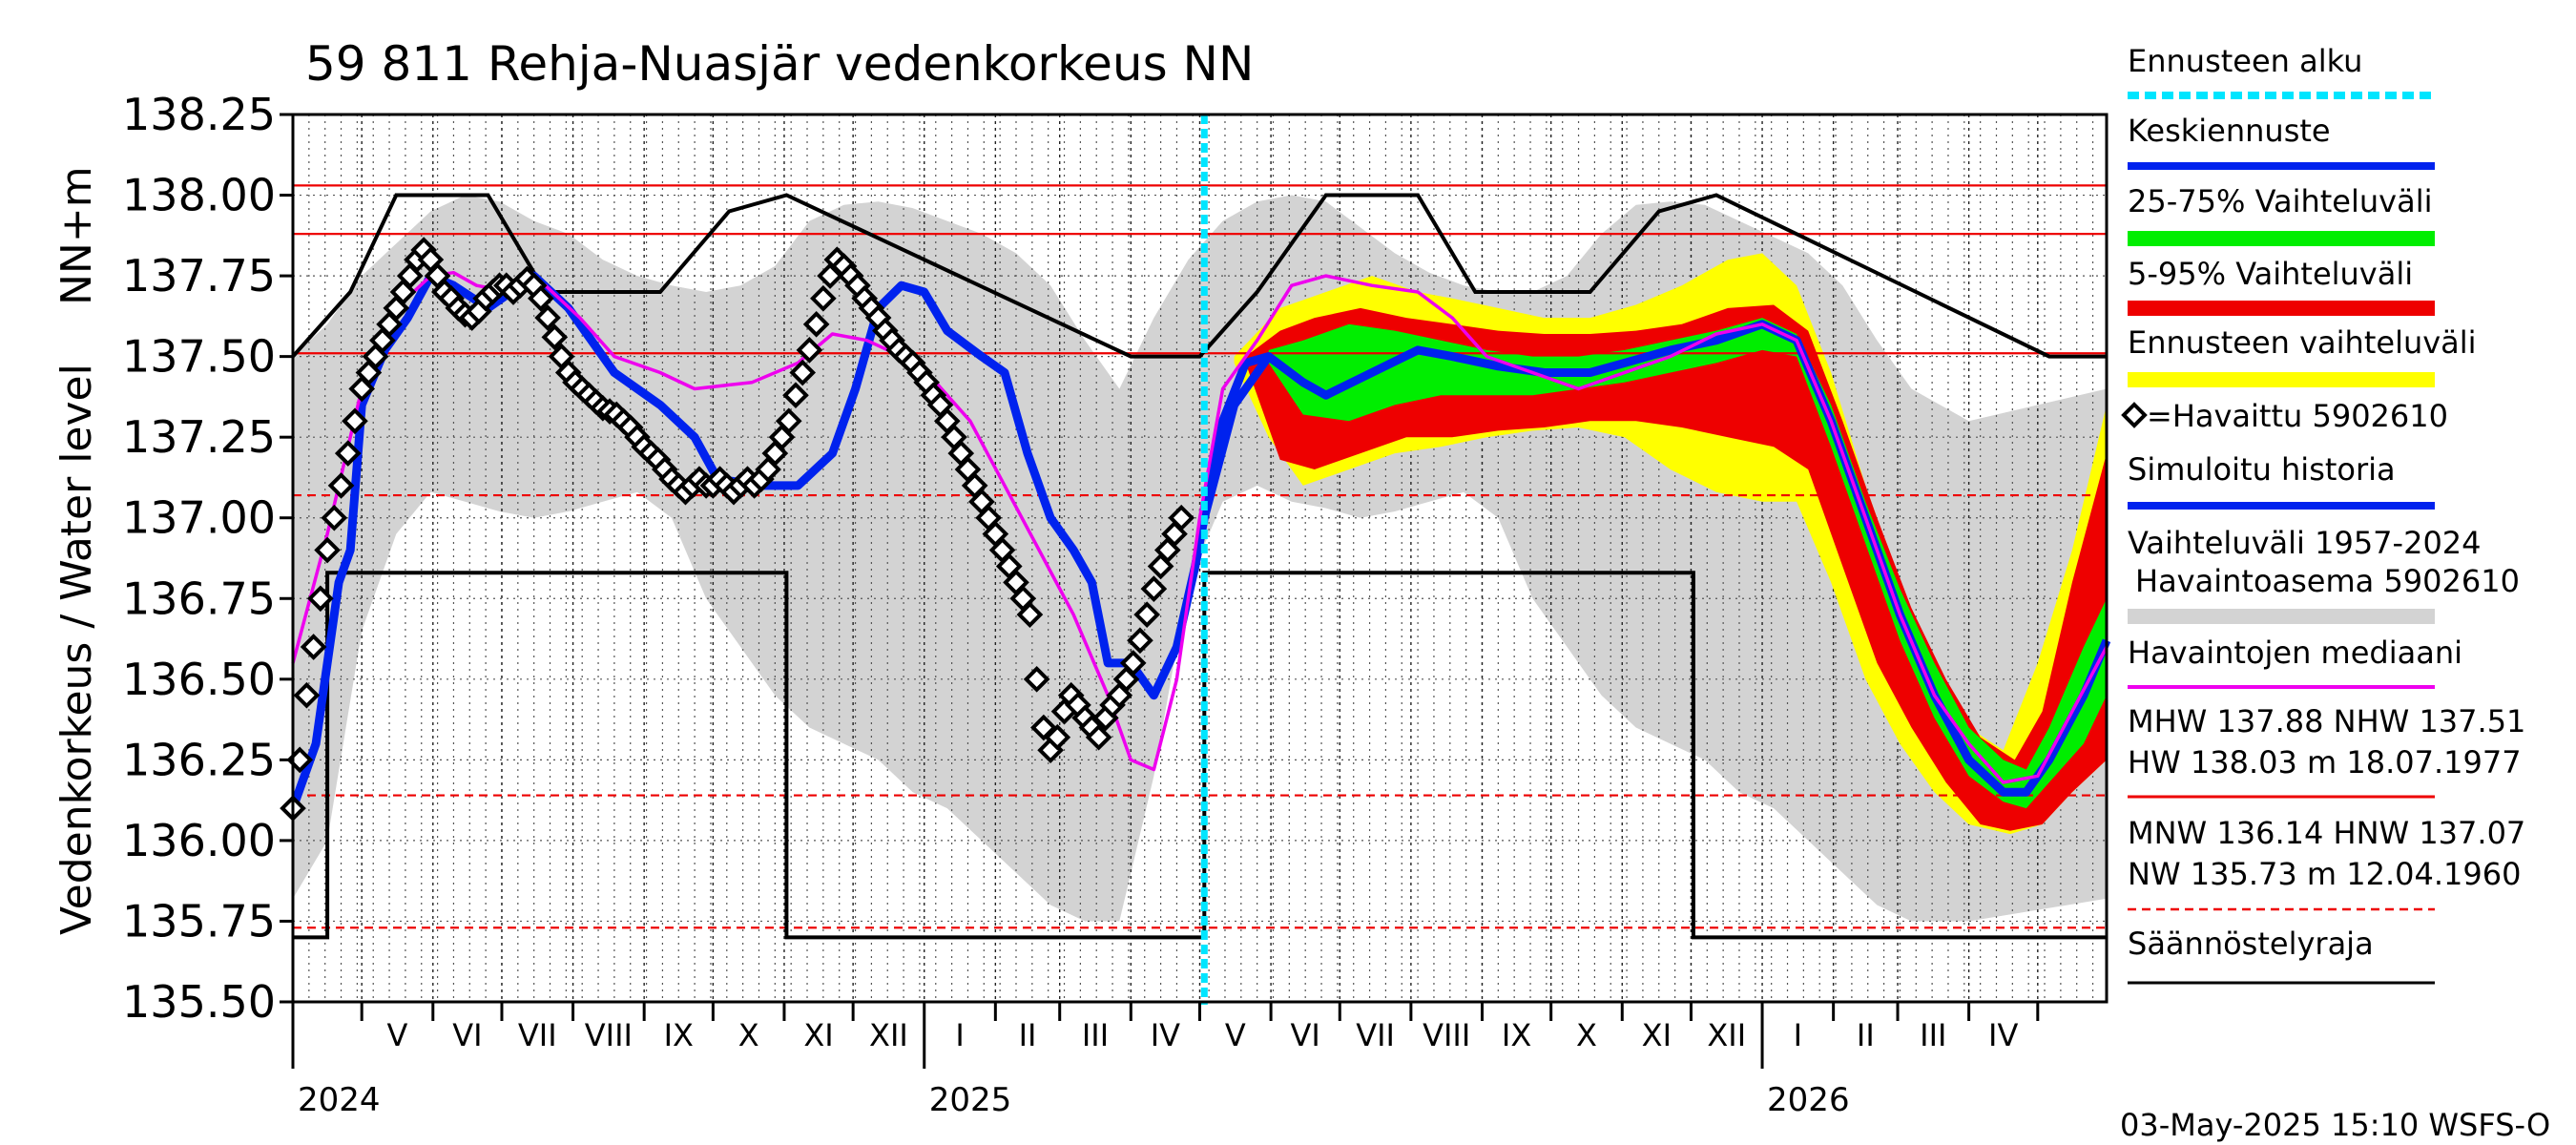  What do you see at coordinates (199, 840) in the screenshot?
I see `y-tick-label: 136.00` at bounding box center [199, 840].